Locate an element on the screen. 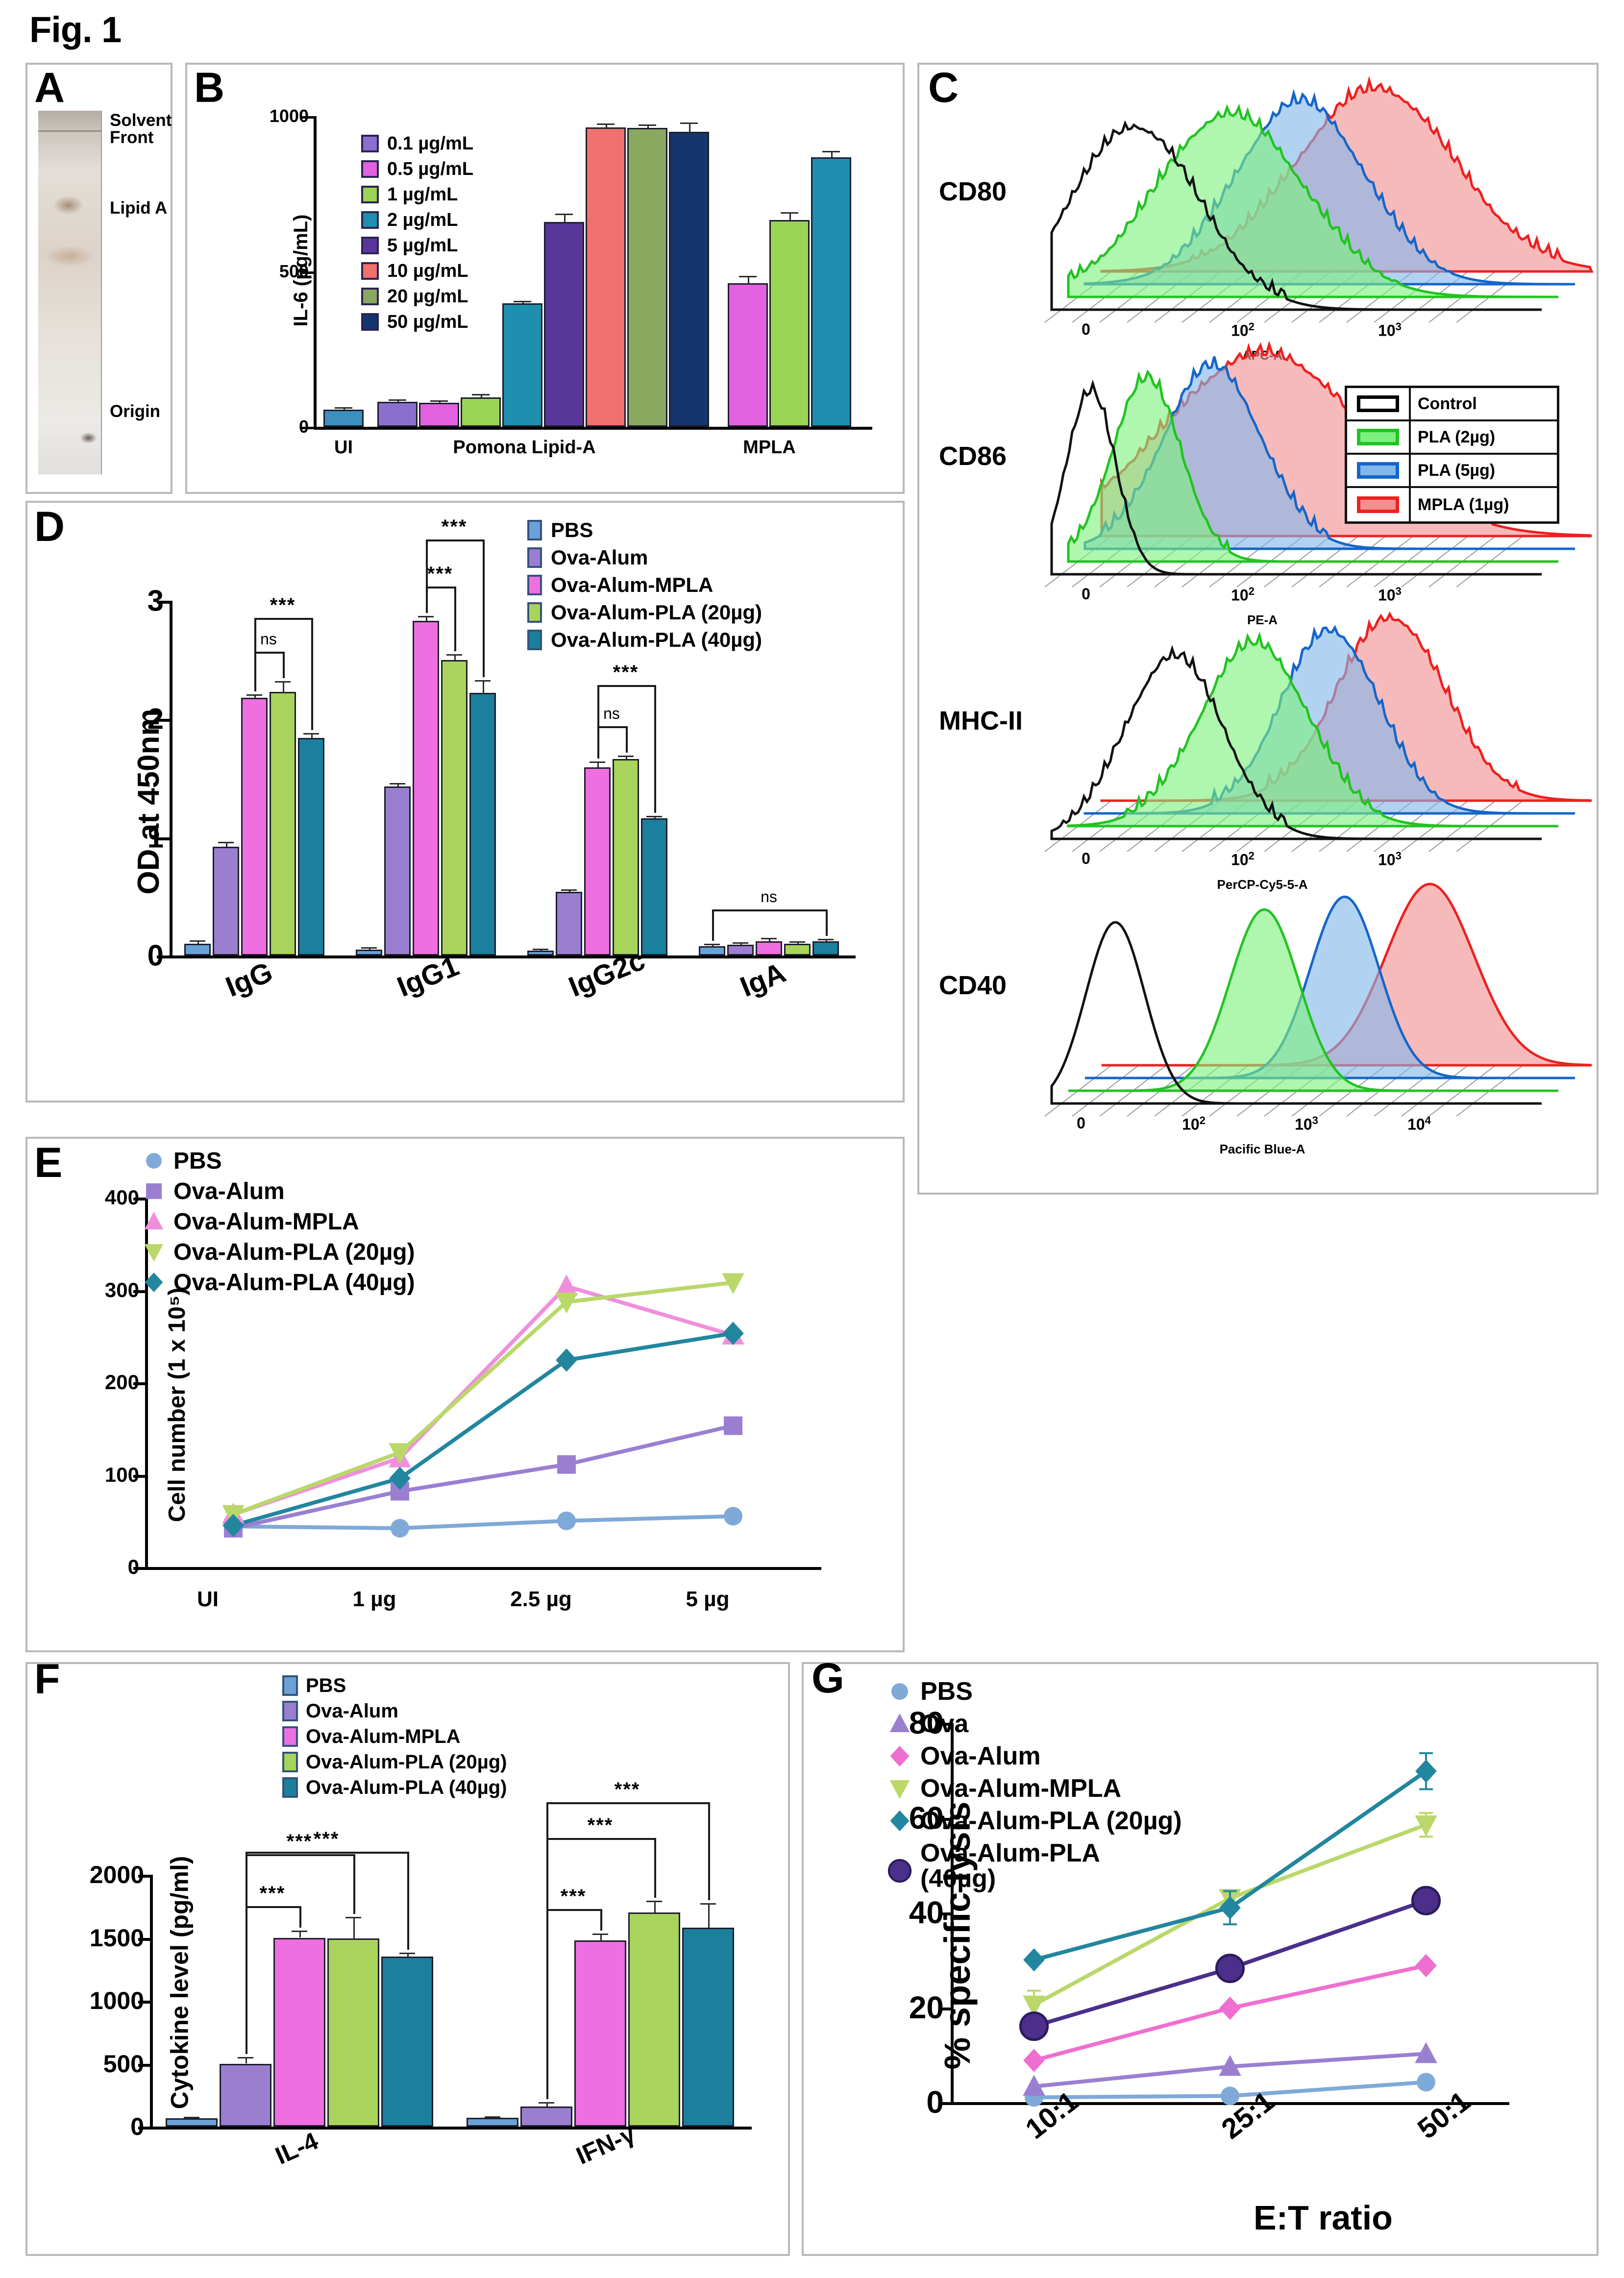 The width and height of the screenshot is (1624, 2278). line-series is located at coordinates (1230, 1929).